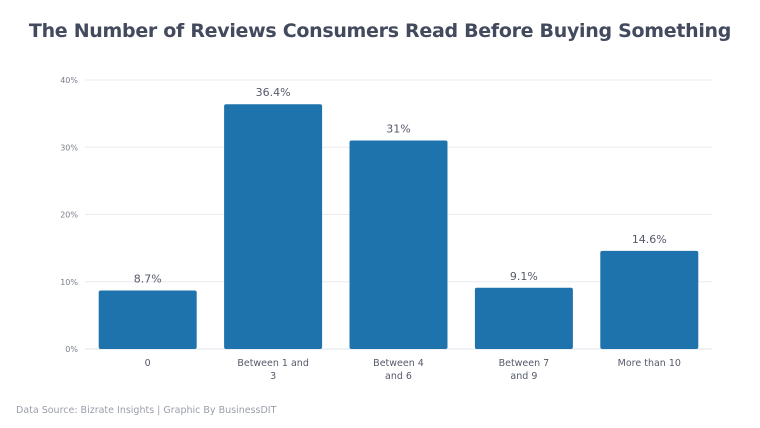 This screenshot has height=428, width=760. Describe the element at coordinates (398, 363) in the screenshot. I see `x-tick-label: Between 4` at that location.